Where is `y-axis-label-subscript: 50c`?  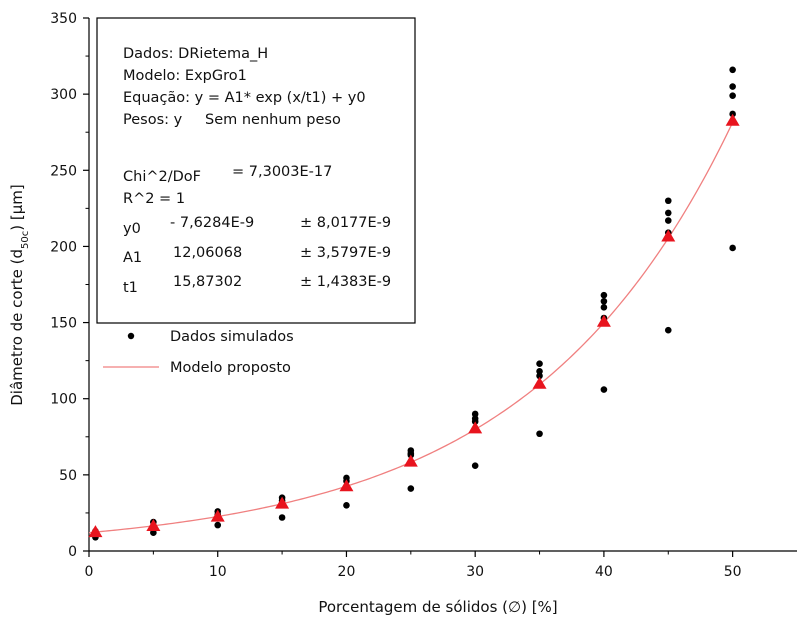
y-axis-label-subscript: 50c is located at coordinates (25, 240).